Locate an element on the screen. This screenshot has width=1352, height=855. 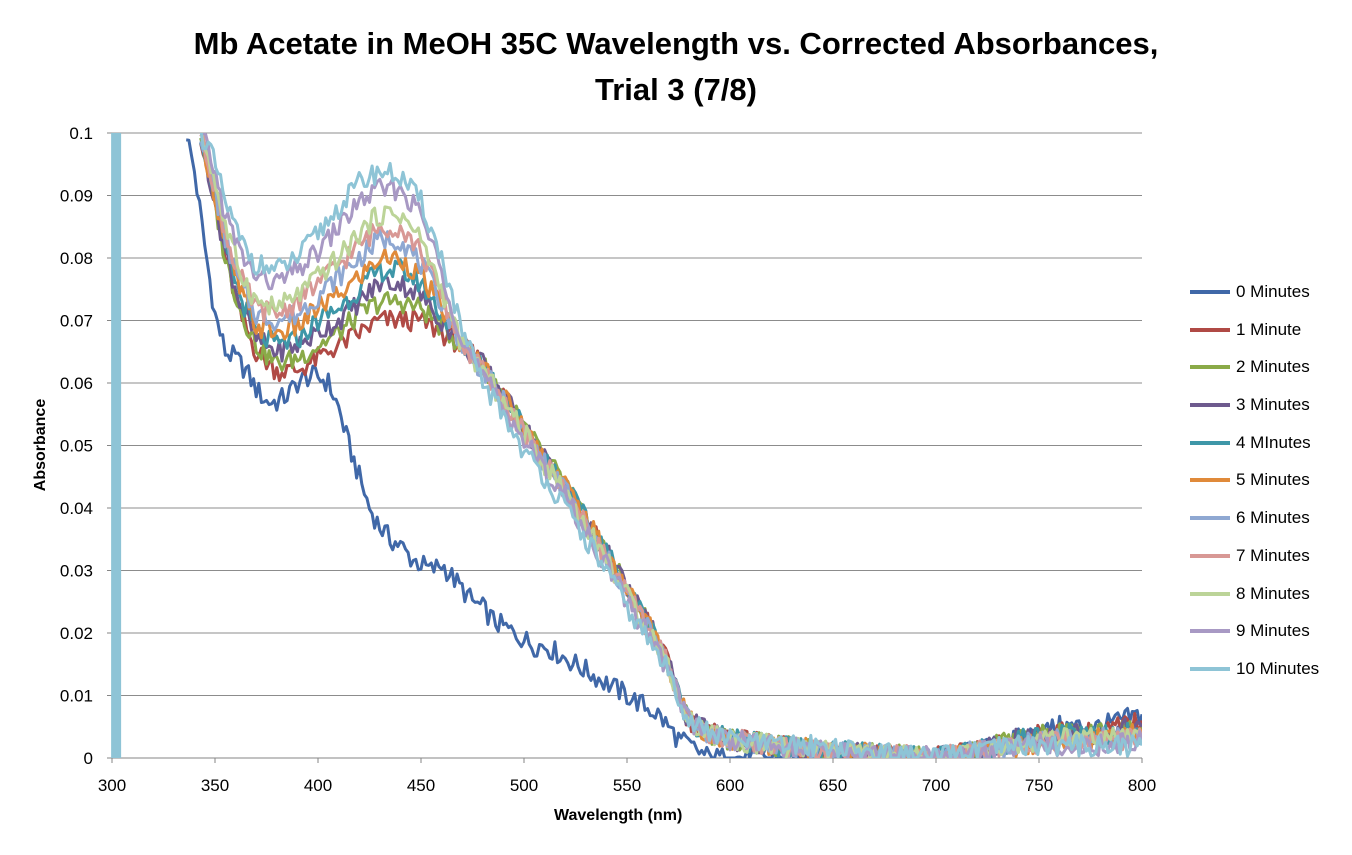
x-tick-label: 350 is located at coordinates (215, 785).